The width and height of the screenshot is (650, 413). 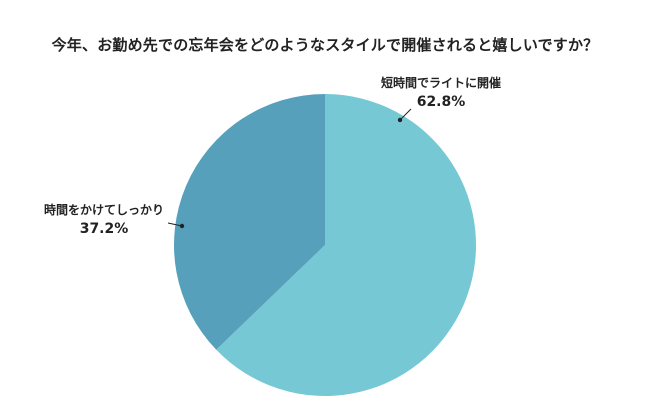 What do you see at coordinates (325, 45) in the screenshot?
I see `chart-title: 今年、お勤め先での忘年会をどのようなスタイルで開催されると嬉しいですか？` at bounding box center [325, 45].